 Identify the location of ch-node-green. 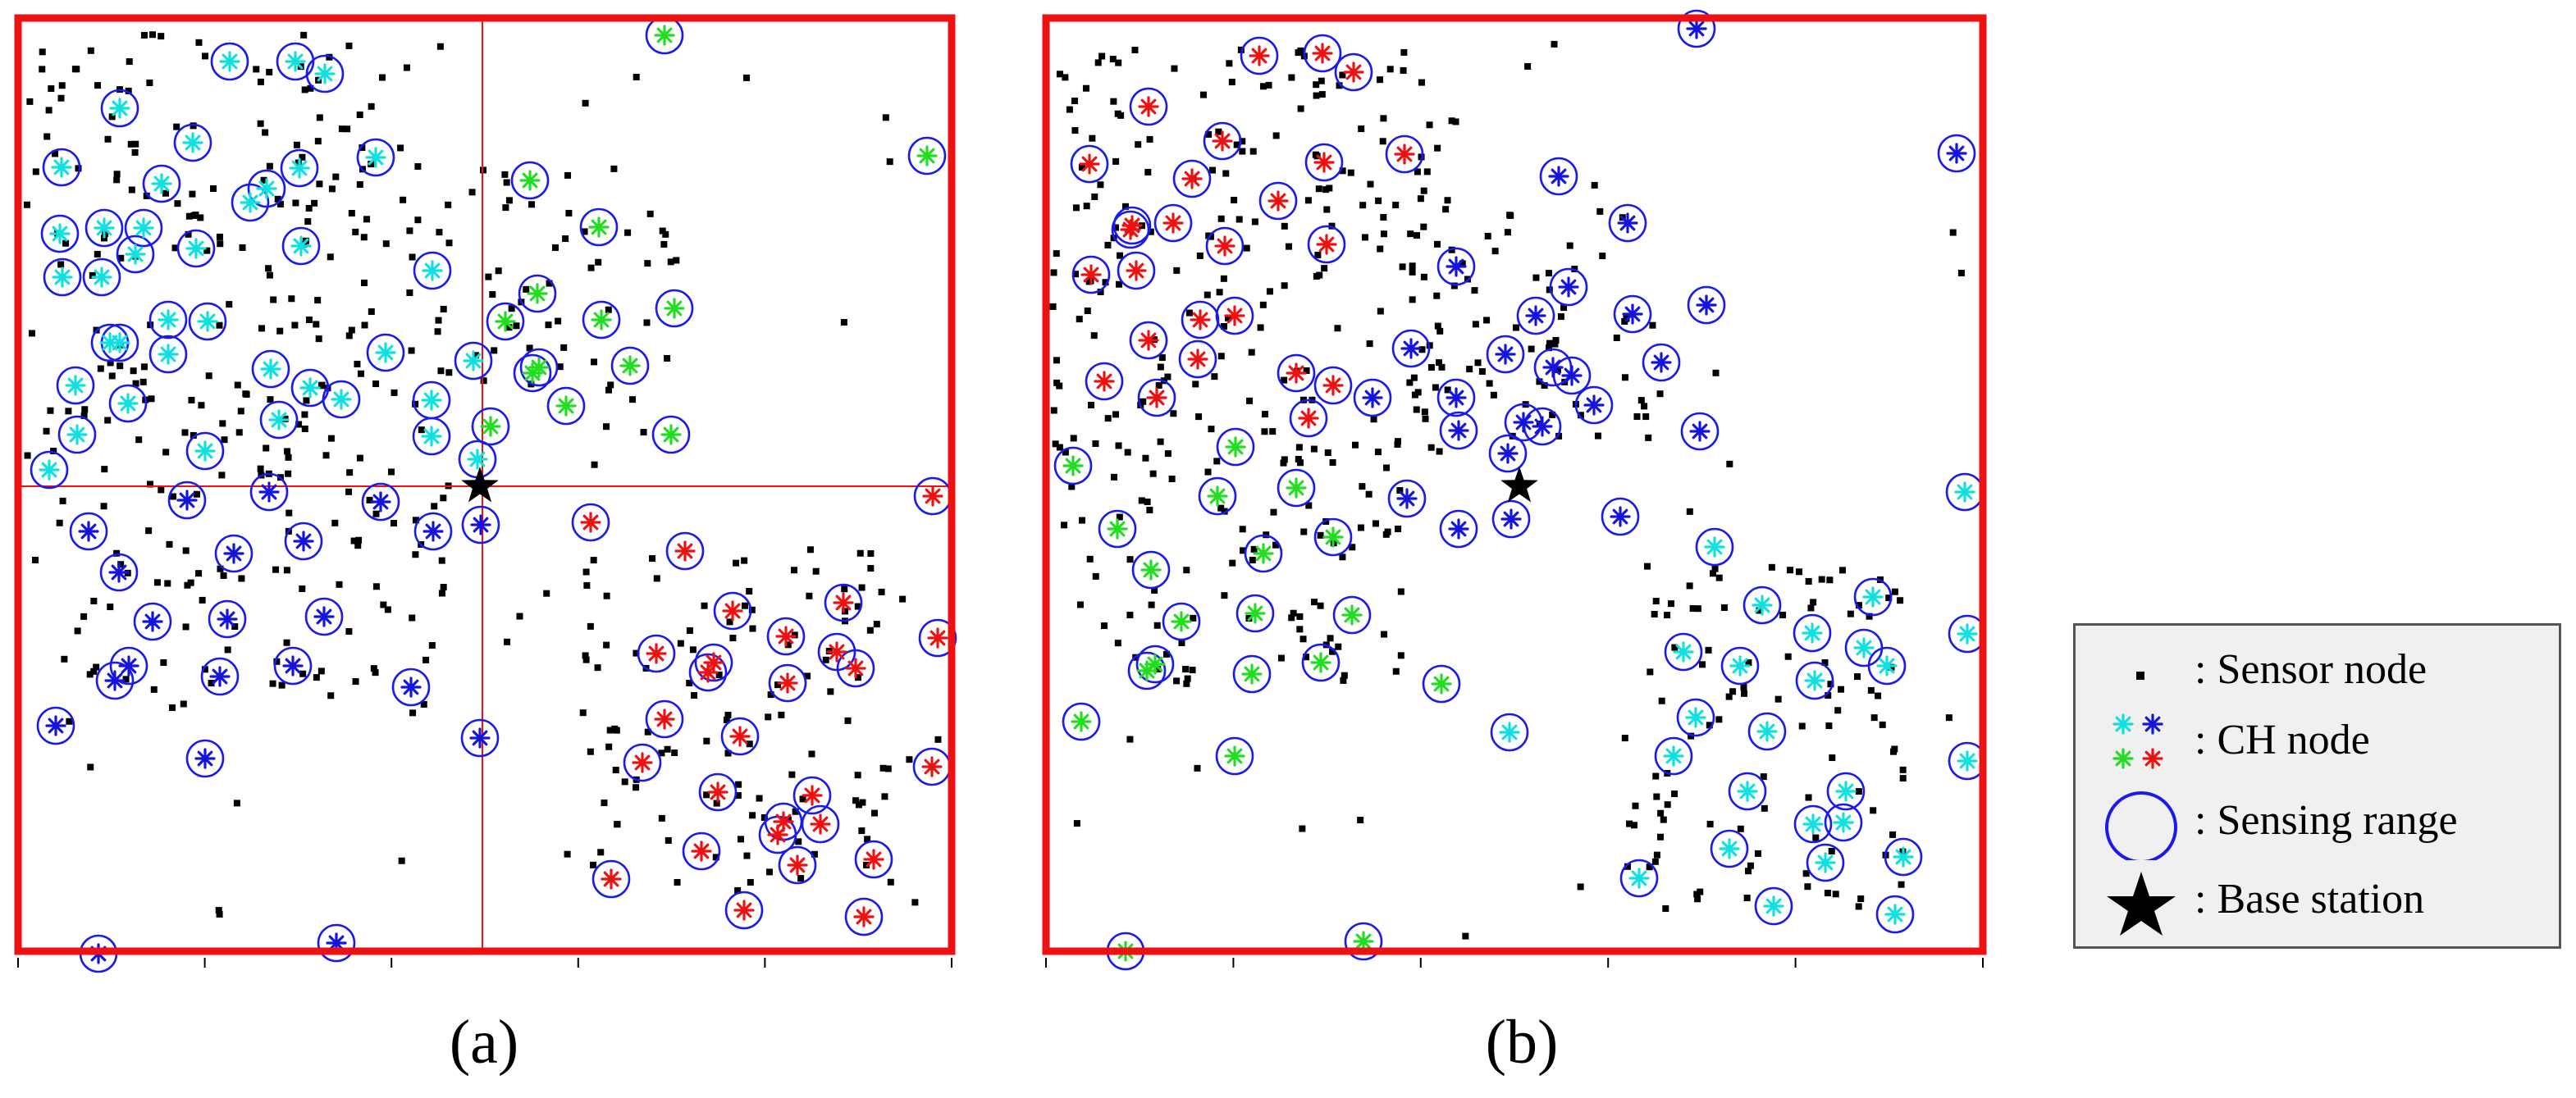
(1264, 553).